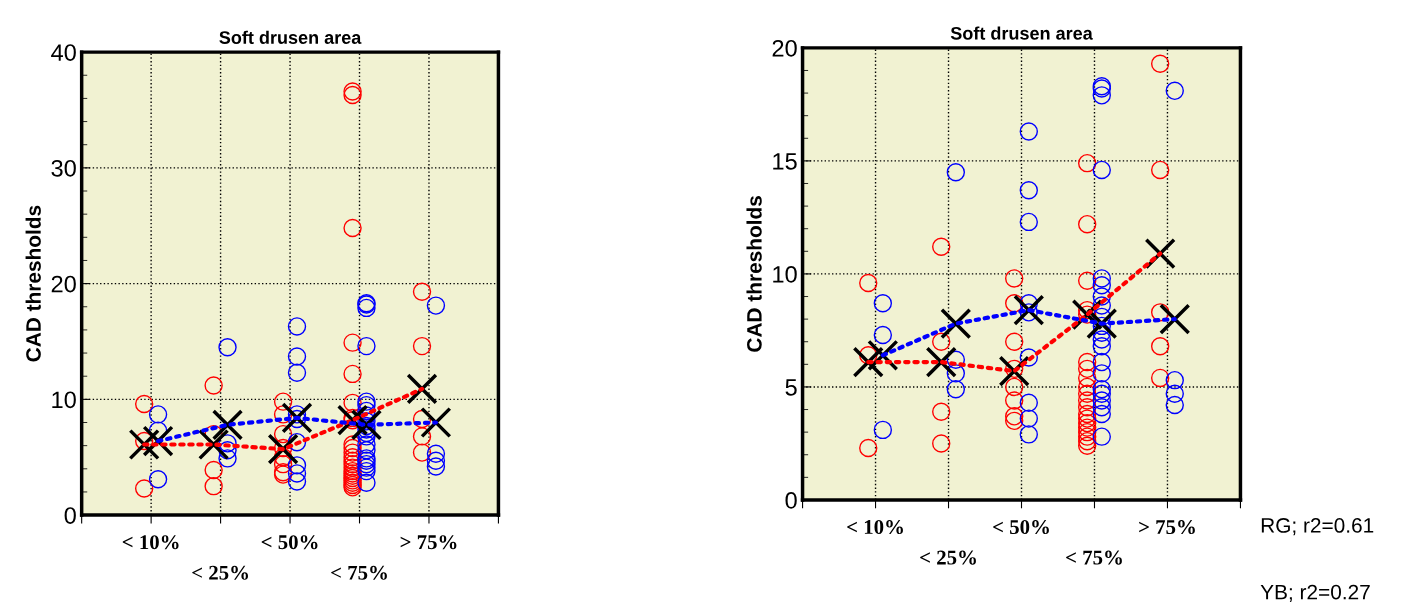  I want to click on y-tick-label: 5, so click(791, 387).